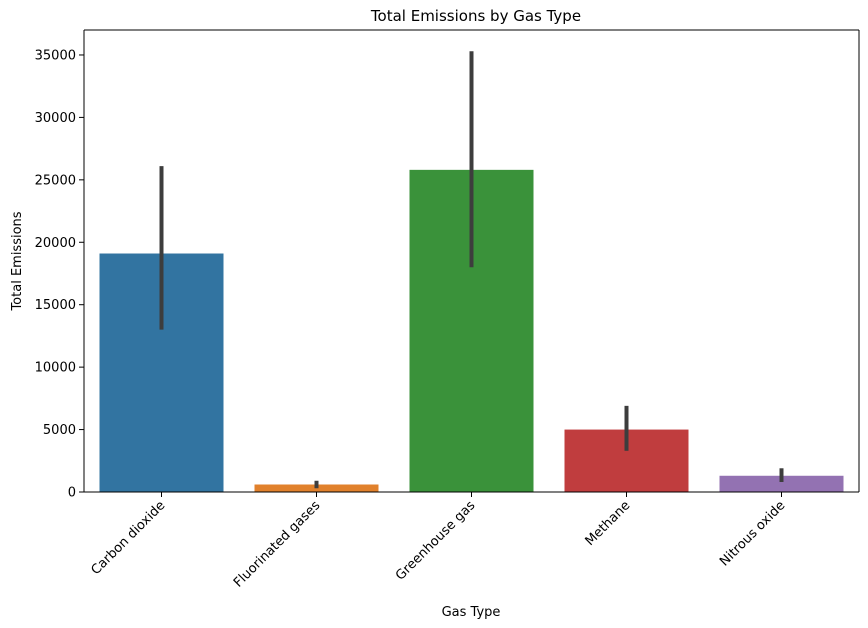 The height and width of the screenshot is (628, 868). Describe the element at coordinates (752, 533) in the screenshot. I see `x-tick-label-4: Nitrous oxide` at that location.